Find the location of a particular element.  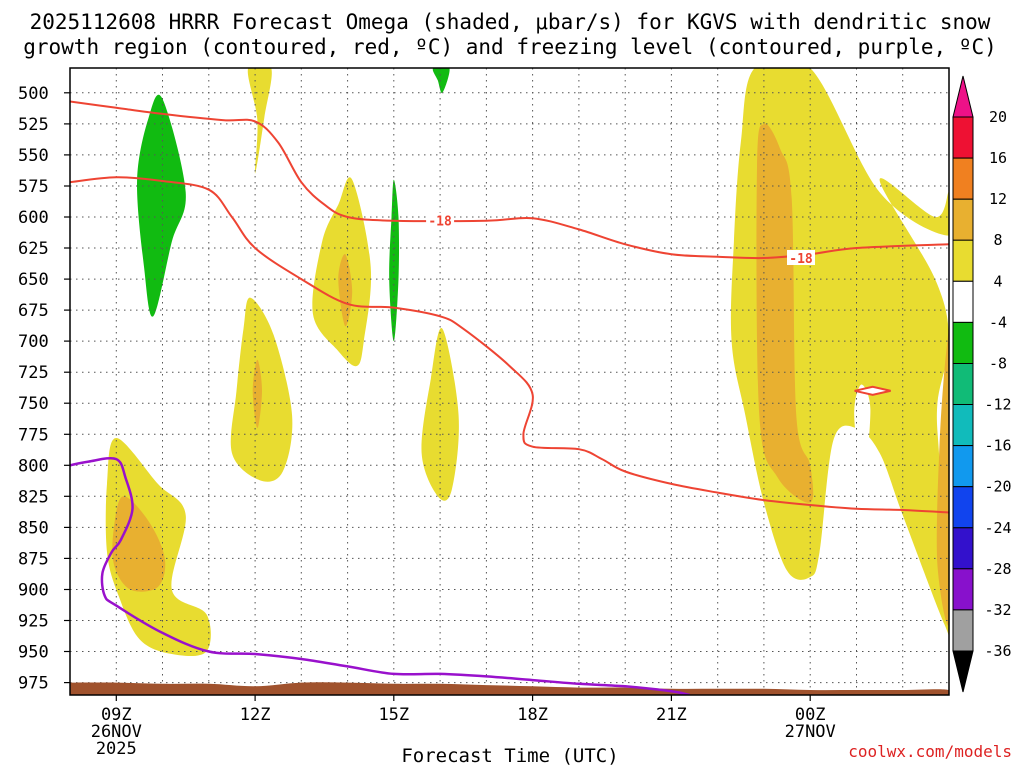

y-tick-label: 525 is located at coordinates (33, 125).